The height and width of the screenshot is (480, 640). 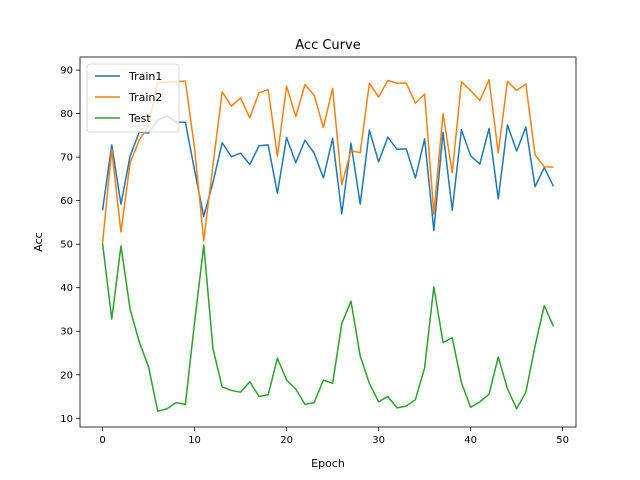 What do you see at coordinates (194, 440) in the screenshot?
I see `x-tick-label: 10` at bounding box center [194, 440].